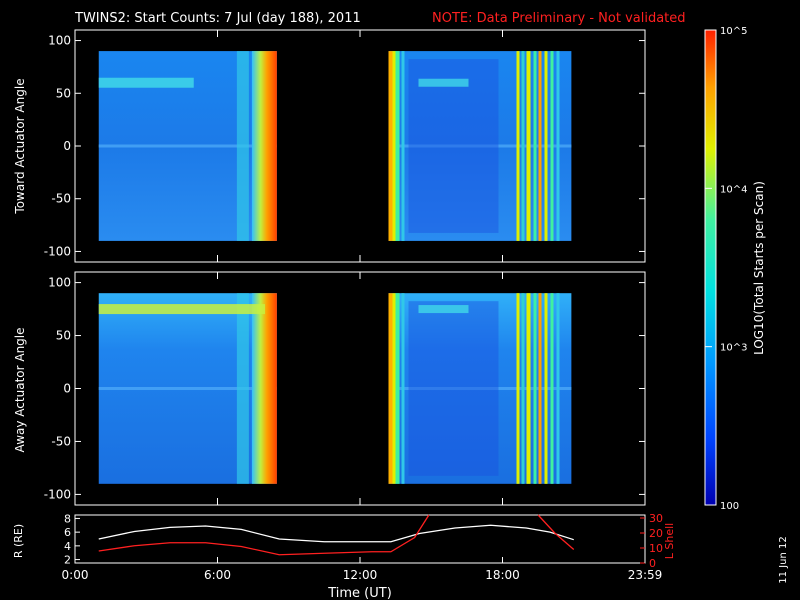 The width and height of the screenshot is (800, 600). What do you see at coordinates (733, 348) in the screenshot?
I see `colorbar-tick-label: 10^3` at bounding box center [733, 348].